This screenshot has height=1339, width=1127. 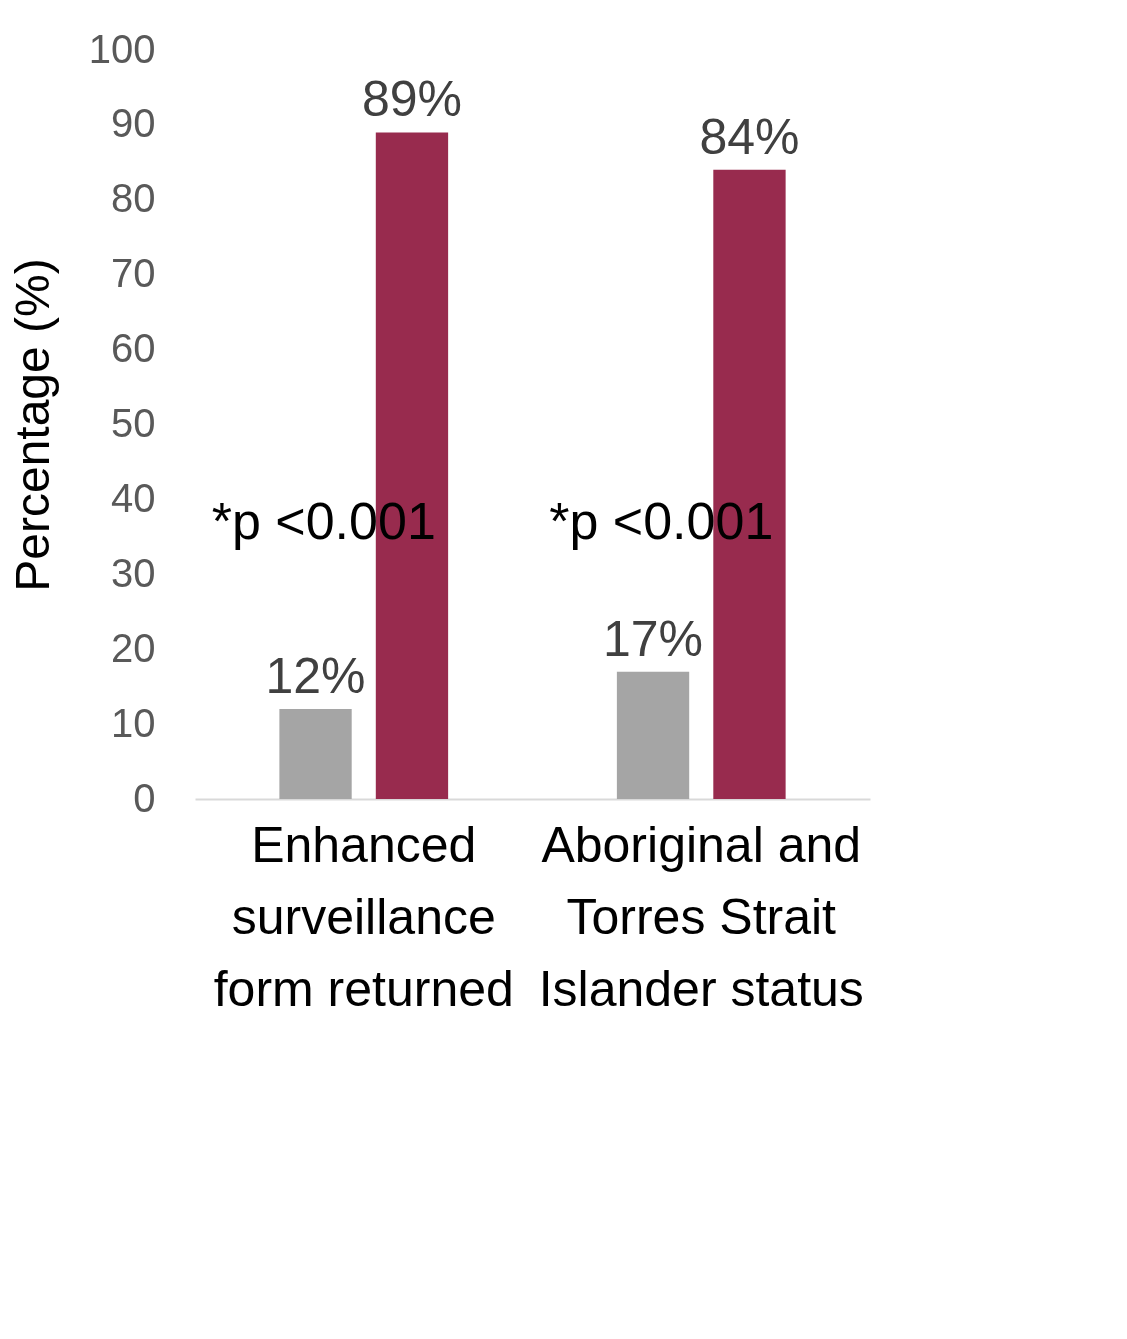 What do you see at coordinates (701, 916) in the screenshot?
I see `x-tick-label: Aboriginal and Torres Strait Islander status` at bounding box center [701, 916].